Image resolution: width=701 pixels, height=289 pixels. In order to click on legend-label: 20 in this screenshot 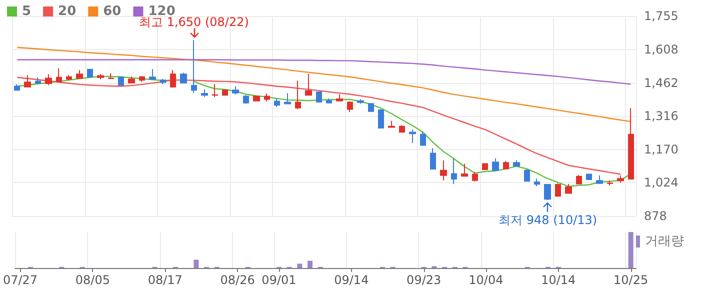, I will do `click(67, 11)`.